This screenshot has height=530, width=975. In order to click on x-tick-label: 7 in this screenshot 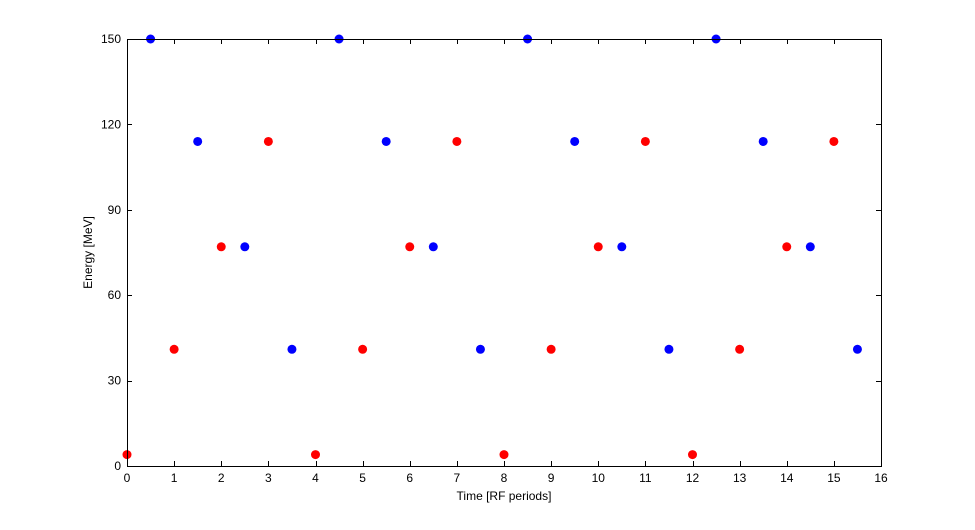, I will do `click(457, 478)`.